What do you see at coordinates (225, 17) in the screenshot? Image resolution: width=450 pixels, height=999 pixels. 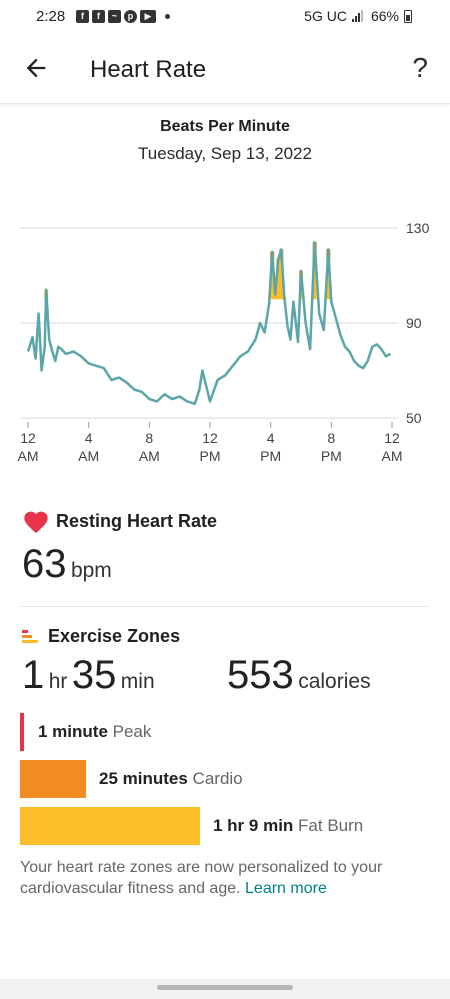 I see `status-bar: 2:28 f f ~ p ▶ 5G UC 66%` at bounding box center [225, 17].